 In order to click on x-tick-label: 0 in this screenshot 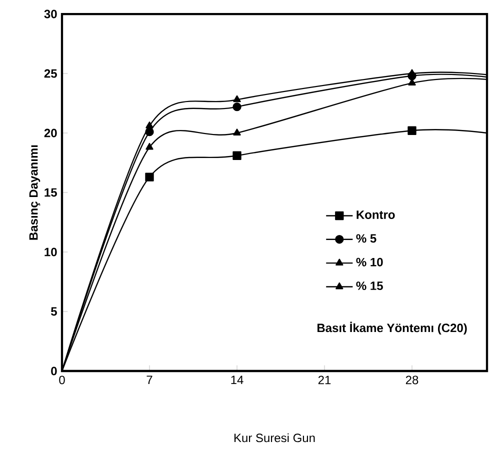, I will do `click(62, 380)`.